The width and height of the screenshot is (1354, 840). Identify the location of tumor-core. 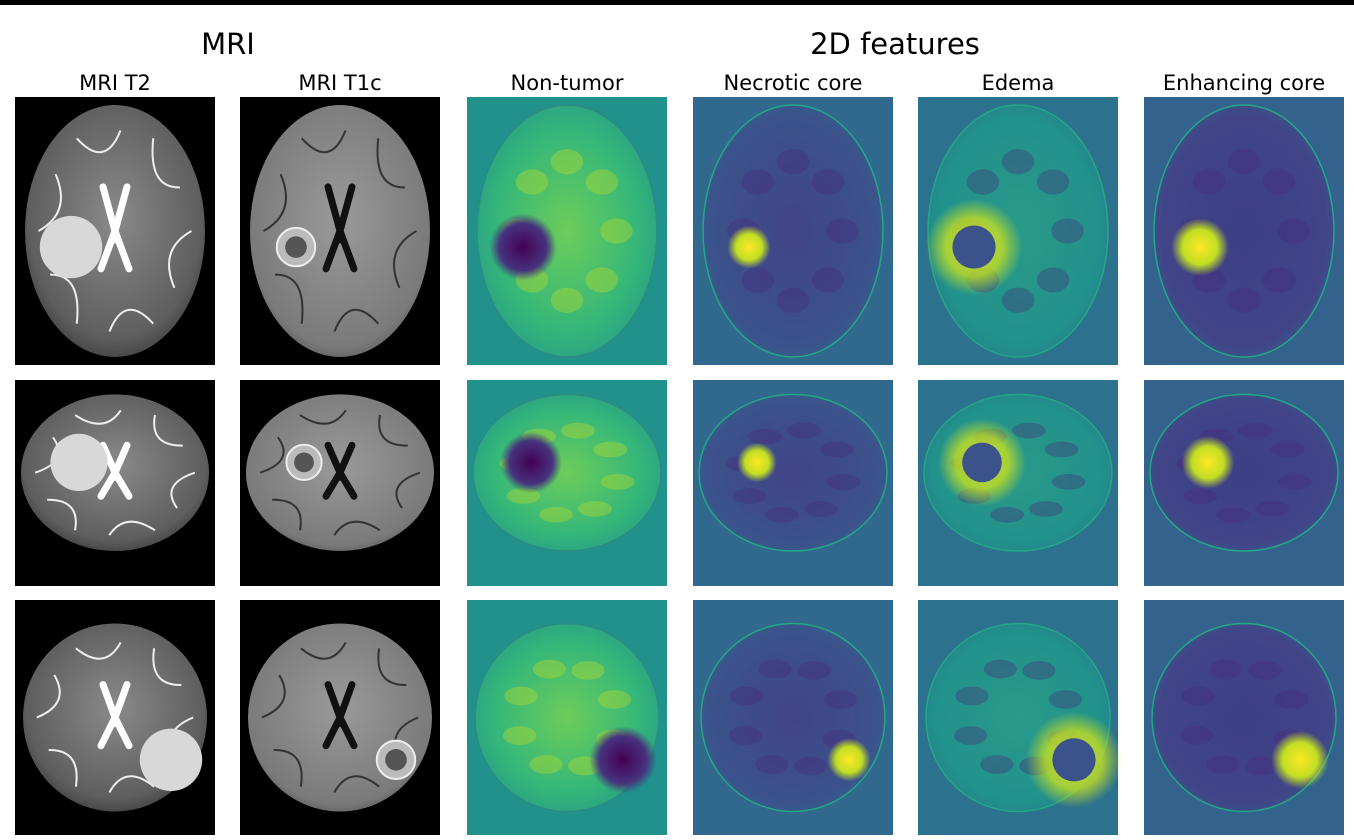
(304, 462).